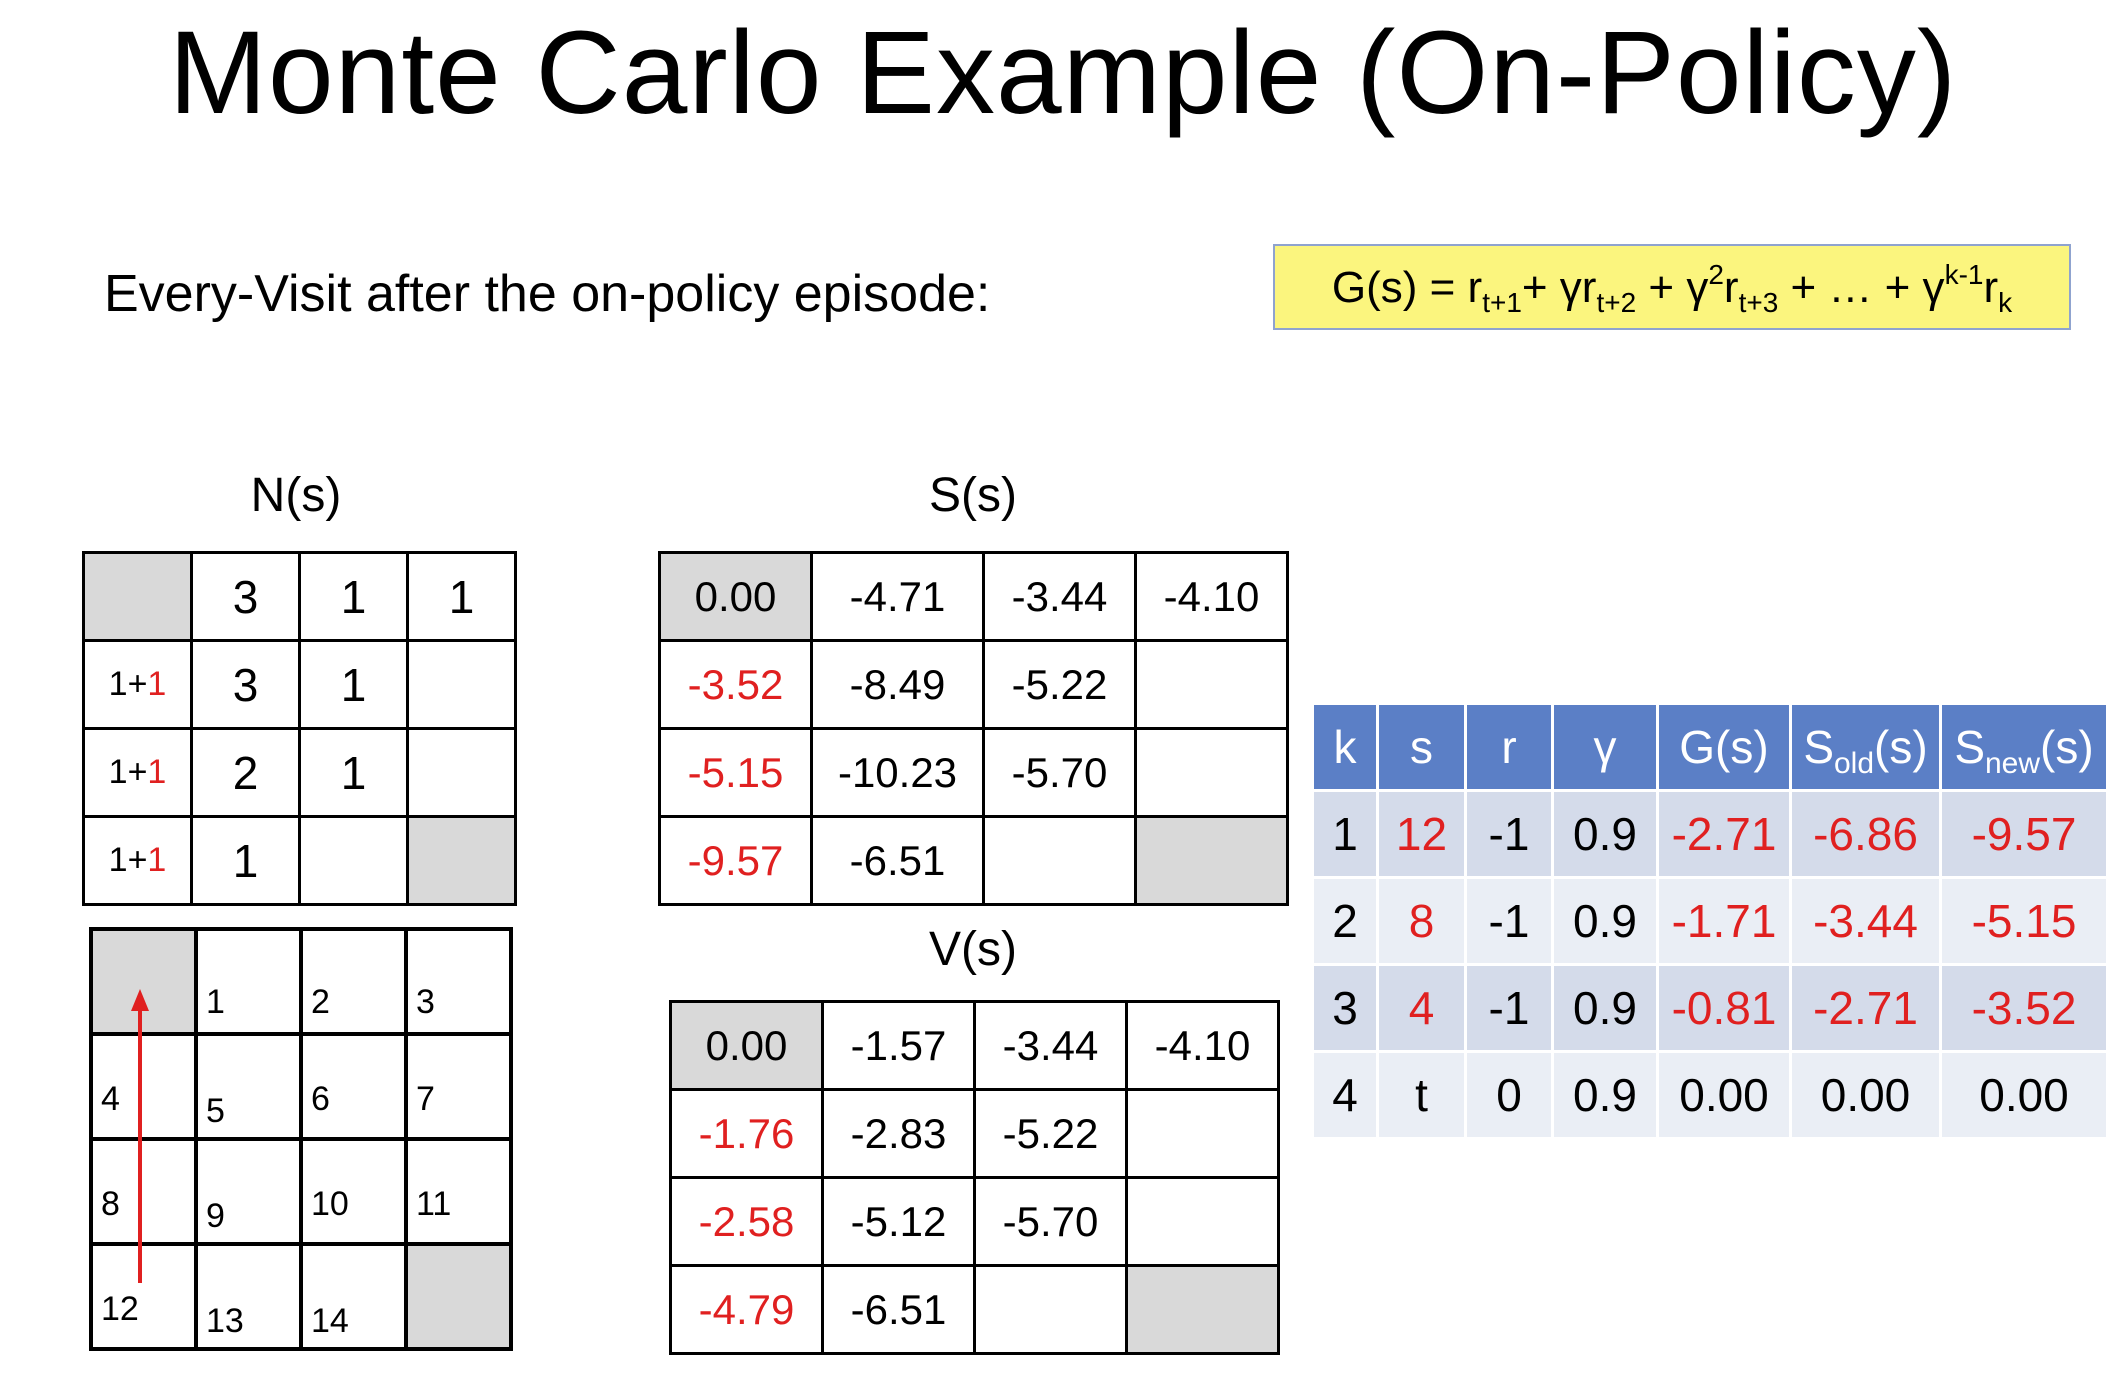 The image size is (2126, 1376). What do you see at coordinates (1865, 747) in the screenshot?
I see `col-header-s-old: Sold(s)` at bounding box center [1865, 747].